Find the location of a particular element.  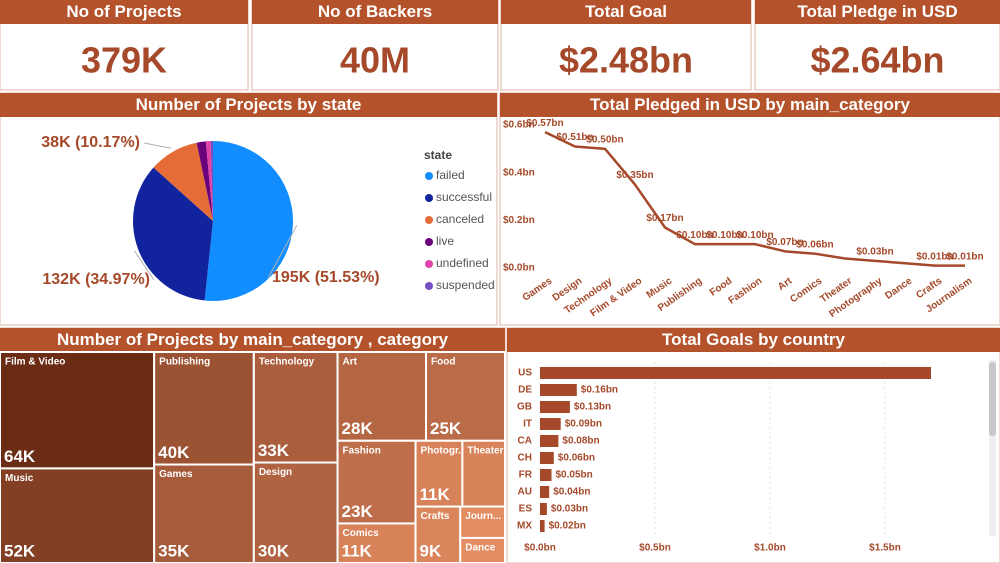

tile-value: 30K is located at coordinates (274, 550).